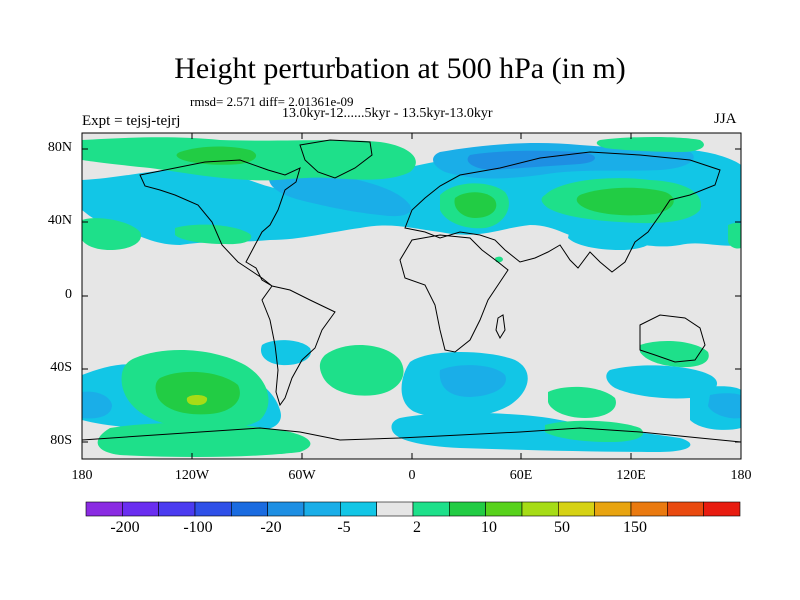 The height and width of the screenshot is (600, 800). I want to click on anomaly-region-south-pacific-peak, so click(197, 400).